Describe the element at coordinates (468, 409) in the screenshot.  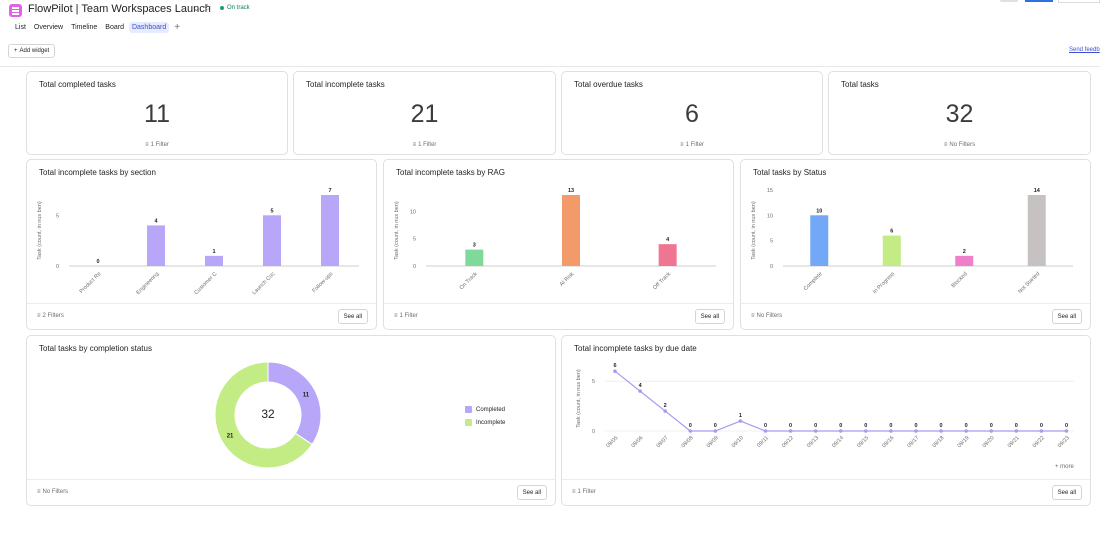
I see `legend-swatch` at that location.